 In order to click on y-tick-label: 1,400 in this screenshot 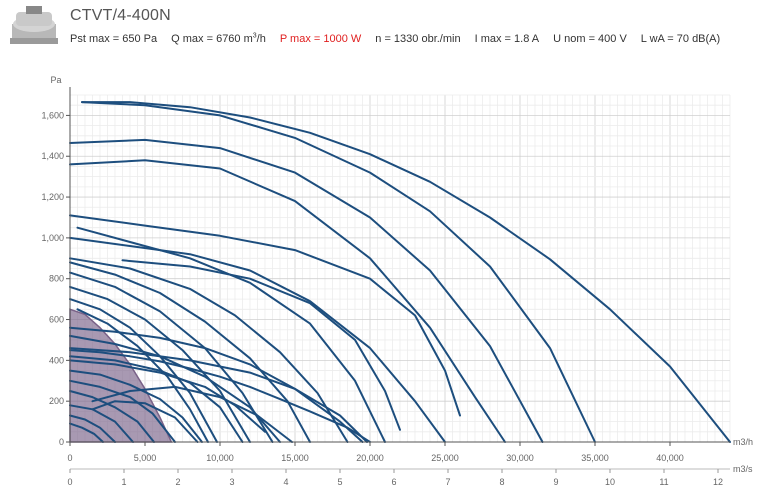, I will do `click(52, 156)`.